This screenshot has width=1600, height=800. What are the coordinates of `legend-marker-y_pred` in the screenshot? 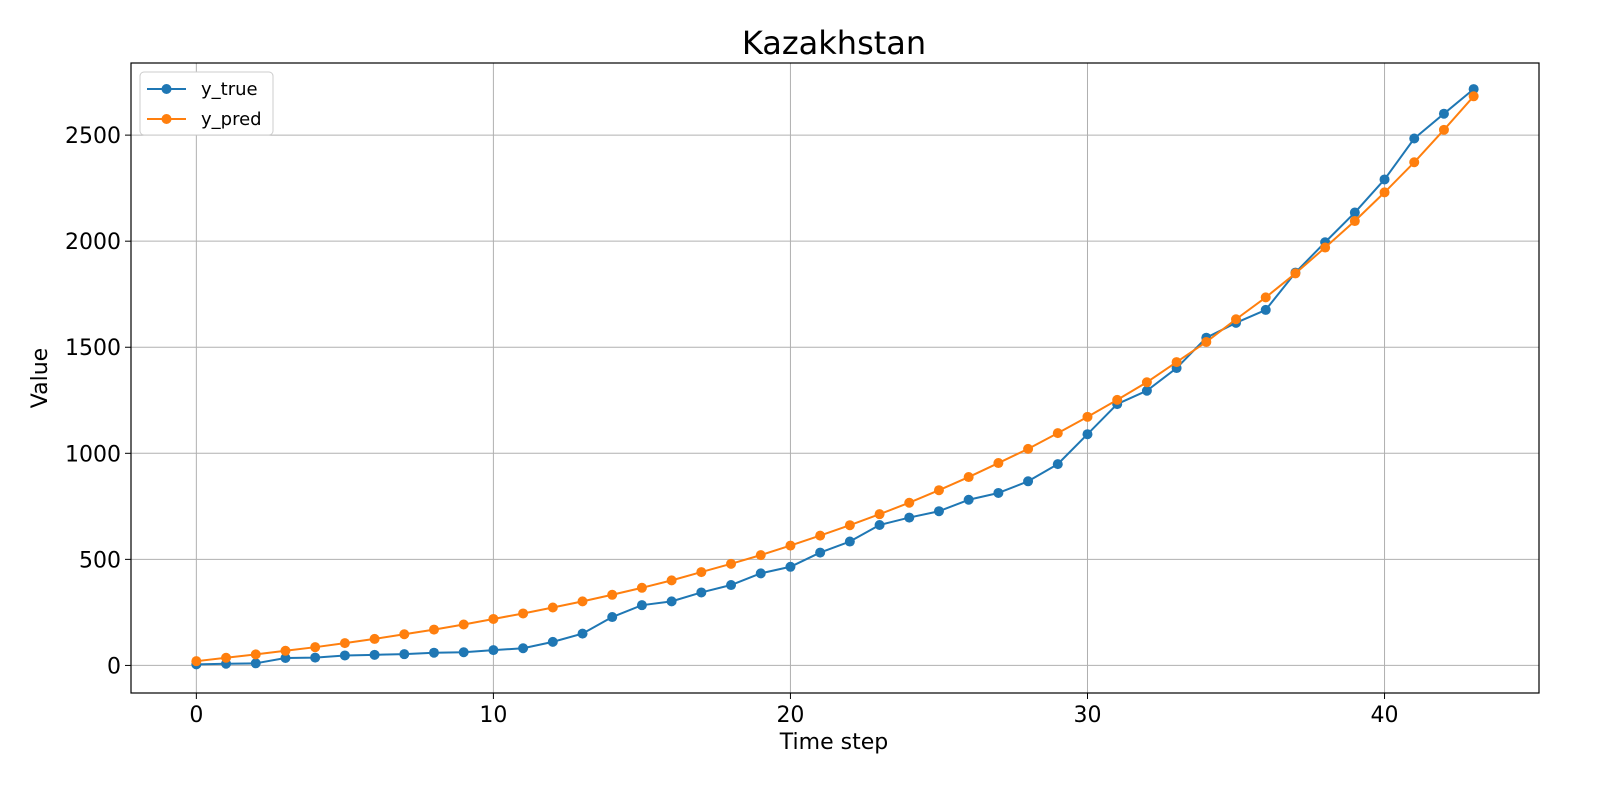 It's located at (166, 119).